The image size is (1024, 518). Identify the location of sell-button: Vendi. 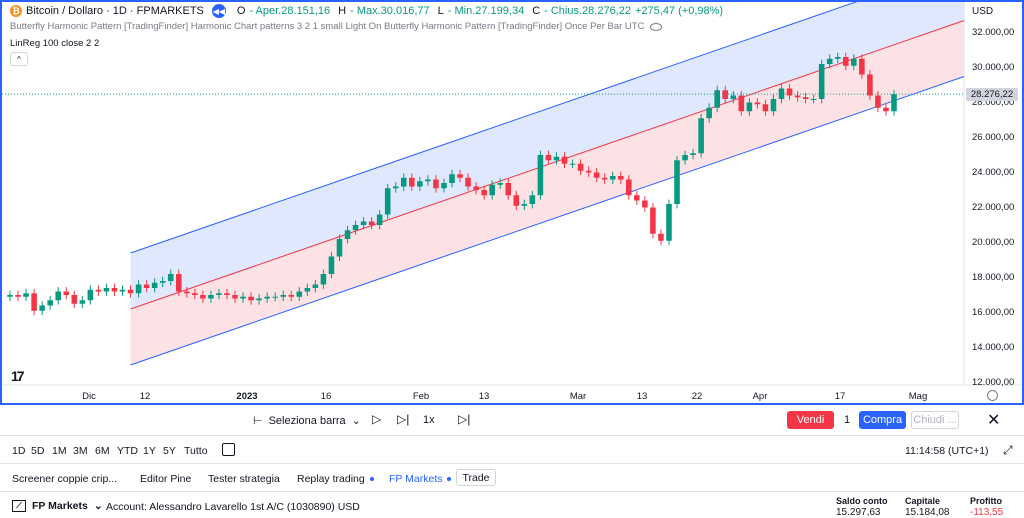
(810, 420).